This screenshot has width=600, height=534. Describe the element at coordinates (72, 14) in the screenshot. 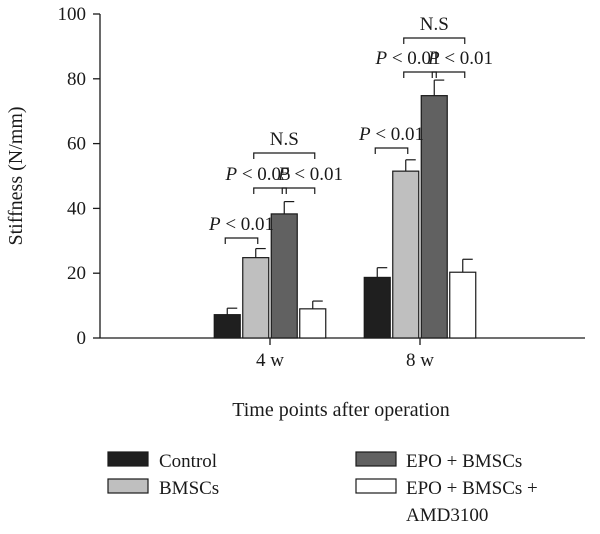

I see `y-tick-label: 100` at that location.